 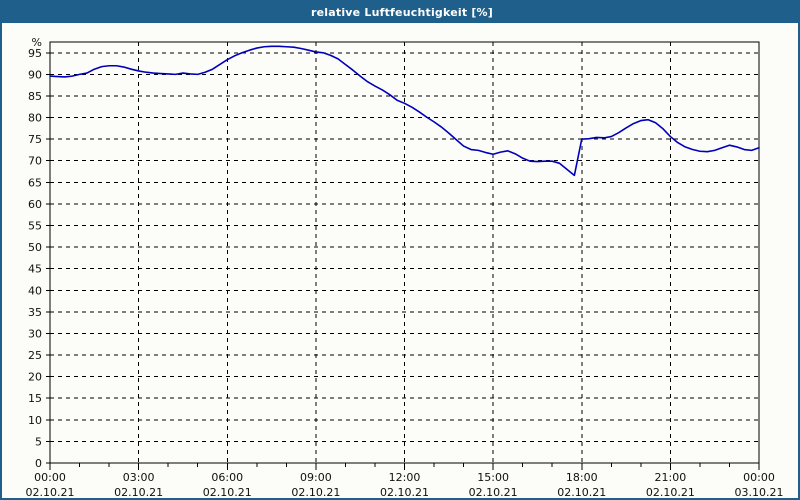 I want to click on page-title: relative Luftfeuchtigkeit [%], so click(x=402, y=12).